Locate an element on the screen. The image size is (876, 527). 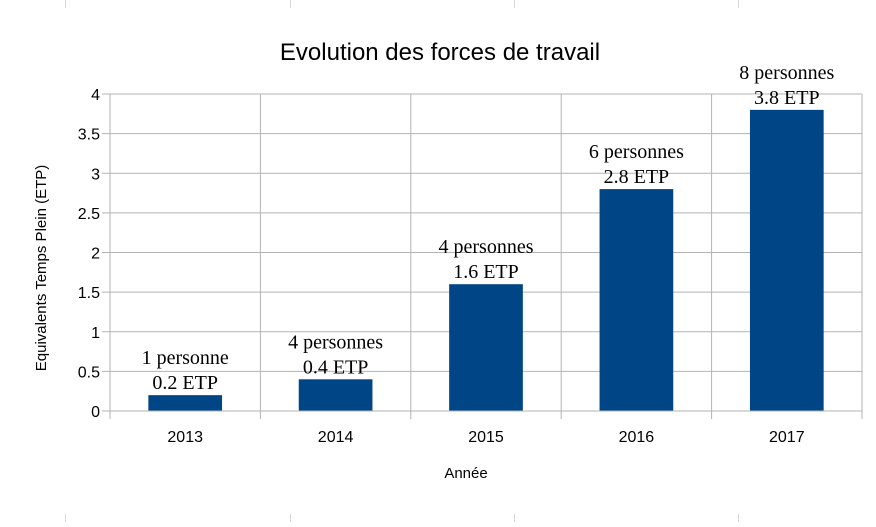
y-tick-label: 3.5 is located at coordinates (89, 135).